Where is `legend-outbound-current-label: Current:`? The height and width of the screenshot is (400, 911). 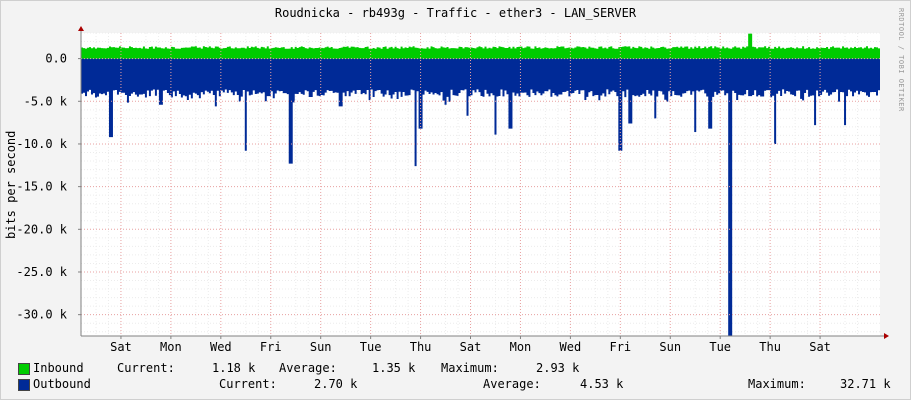
legend-outbound-current-label: Current: is located at coordinates (248, 384).